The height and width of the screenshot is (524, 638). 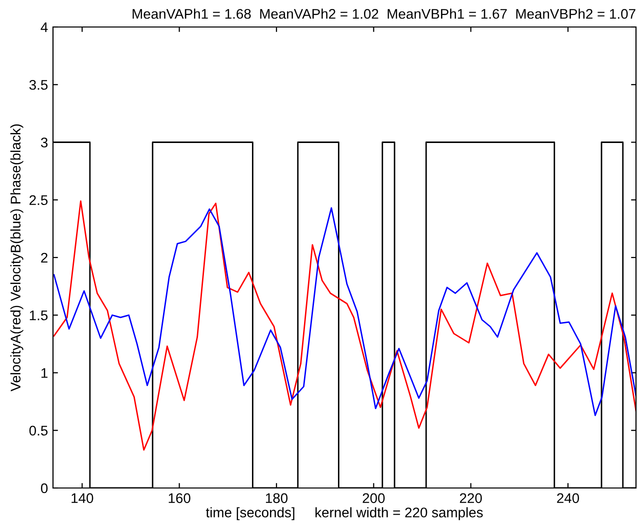 What do you see at coordinates (373, 498) in the screenshot?
I see `x-tick-label: 200` at bounding box center [373, 498].